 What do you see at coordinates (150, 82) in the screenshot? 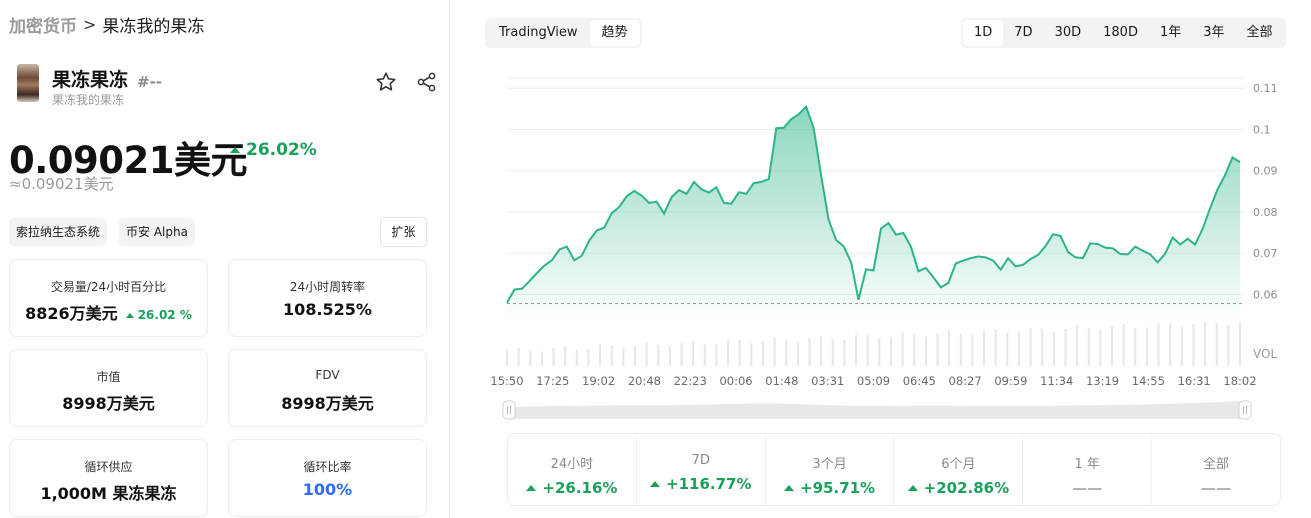
I see `token-rank: #--` at bounding box center [150, 82].